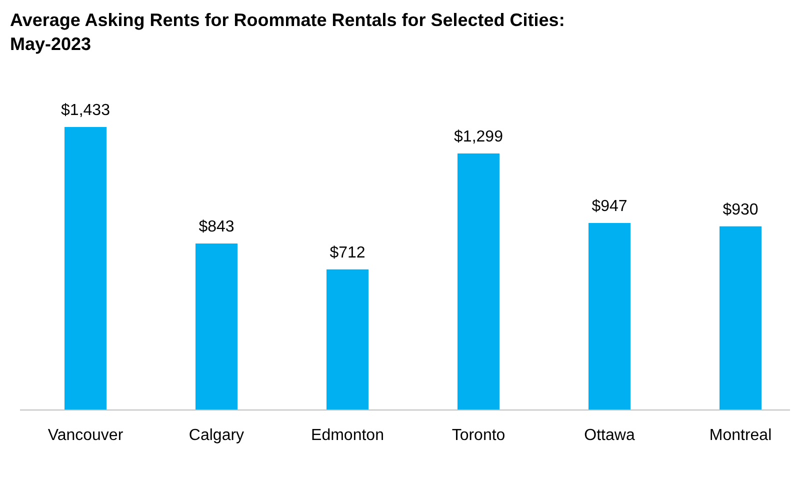  What do you see at coordinates (287, 32) in the screenshot?
I see `chart-title: Average Asking Rents for Roommate Rentals for Selected Cities: May-2023` at bounding box center [287, 32].